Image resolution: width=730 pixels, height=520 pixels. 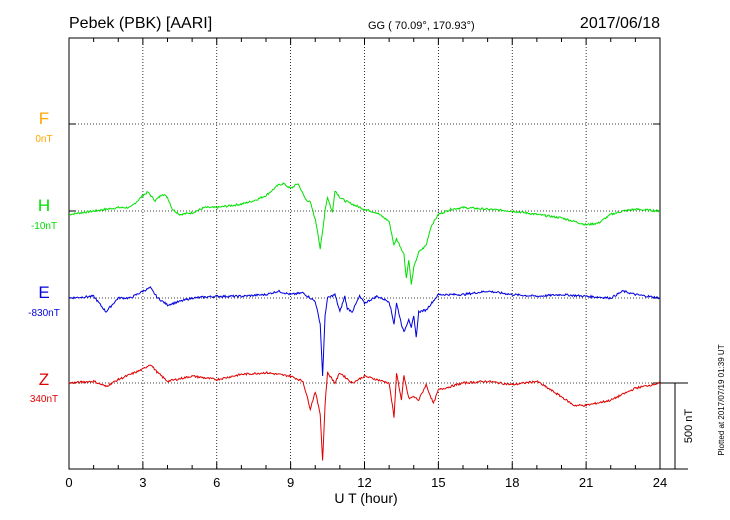 I want to click on series-name-H: H, so click(x=44, y=205).